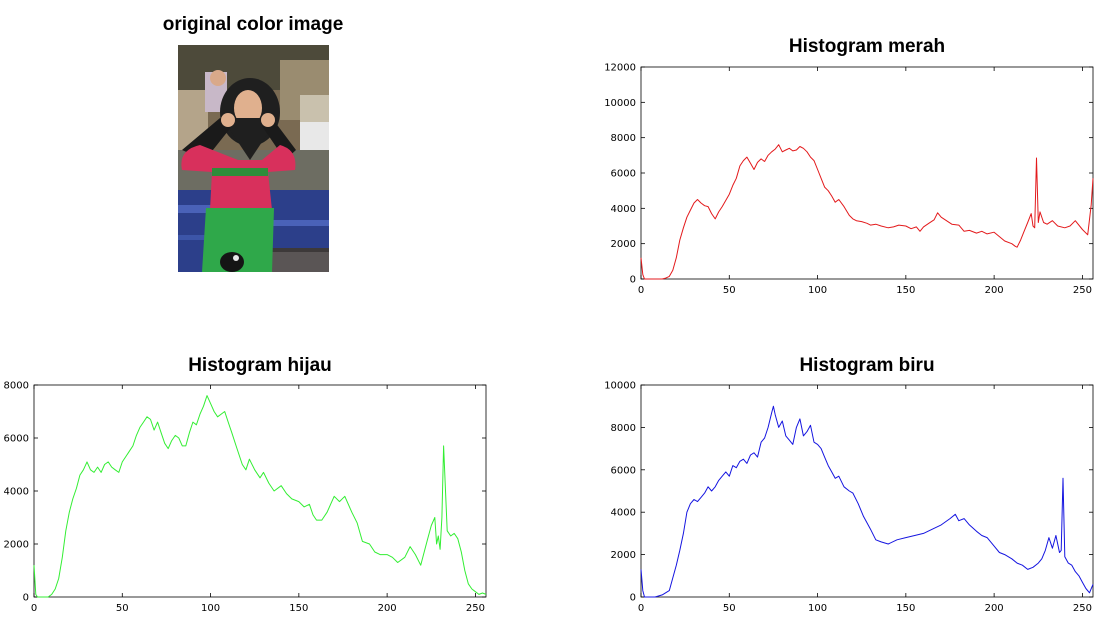 This screenshot has height=630, width=1112. I want to click on original-color-photo, so click(253, 158).